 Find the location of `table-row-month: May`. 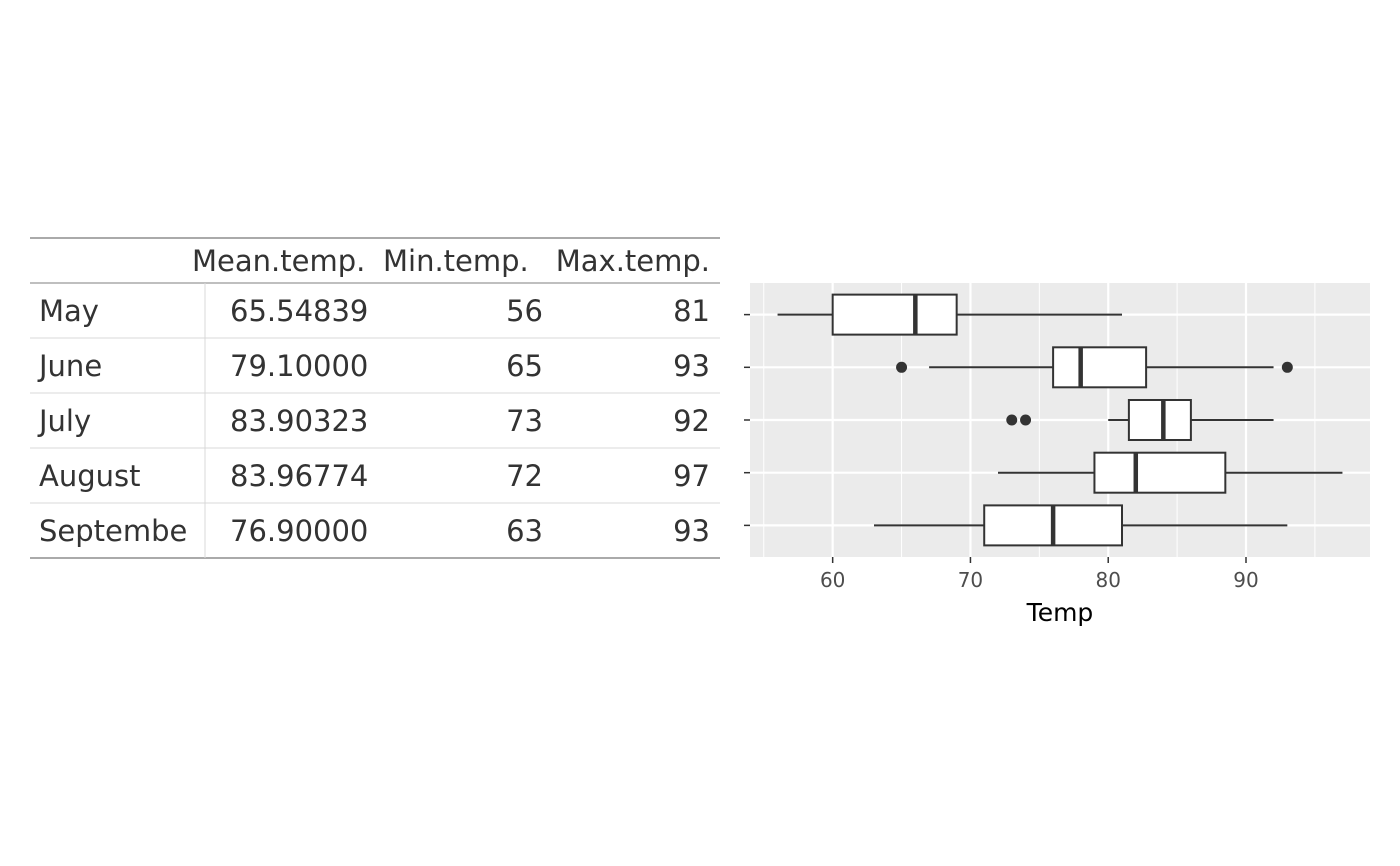

table-row-month: May is located at coordinates (69, 311).